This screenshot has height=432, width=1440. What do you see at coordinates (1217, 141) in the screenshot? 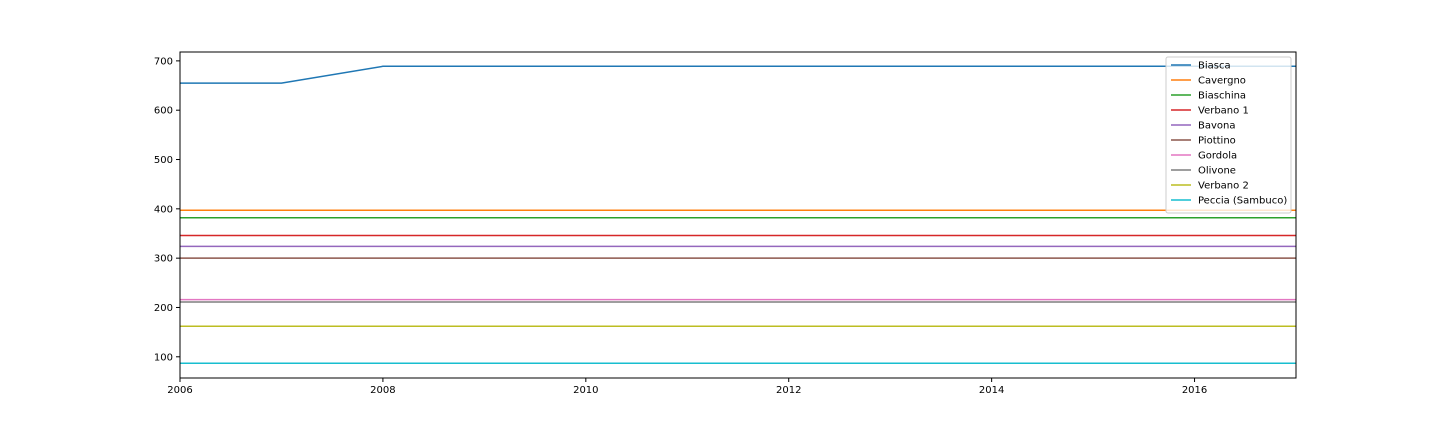
I see `legend-label-5: Piottino` at bounding box center [1217, 141].